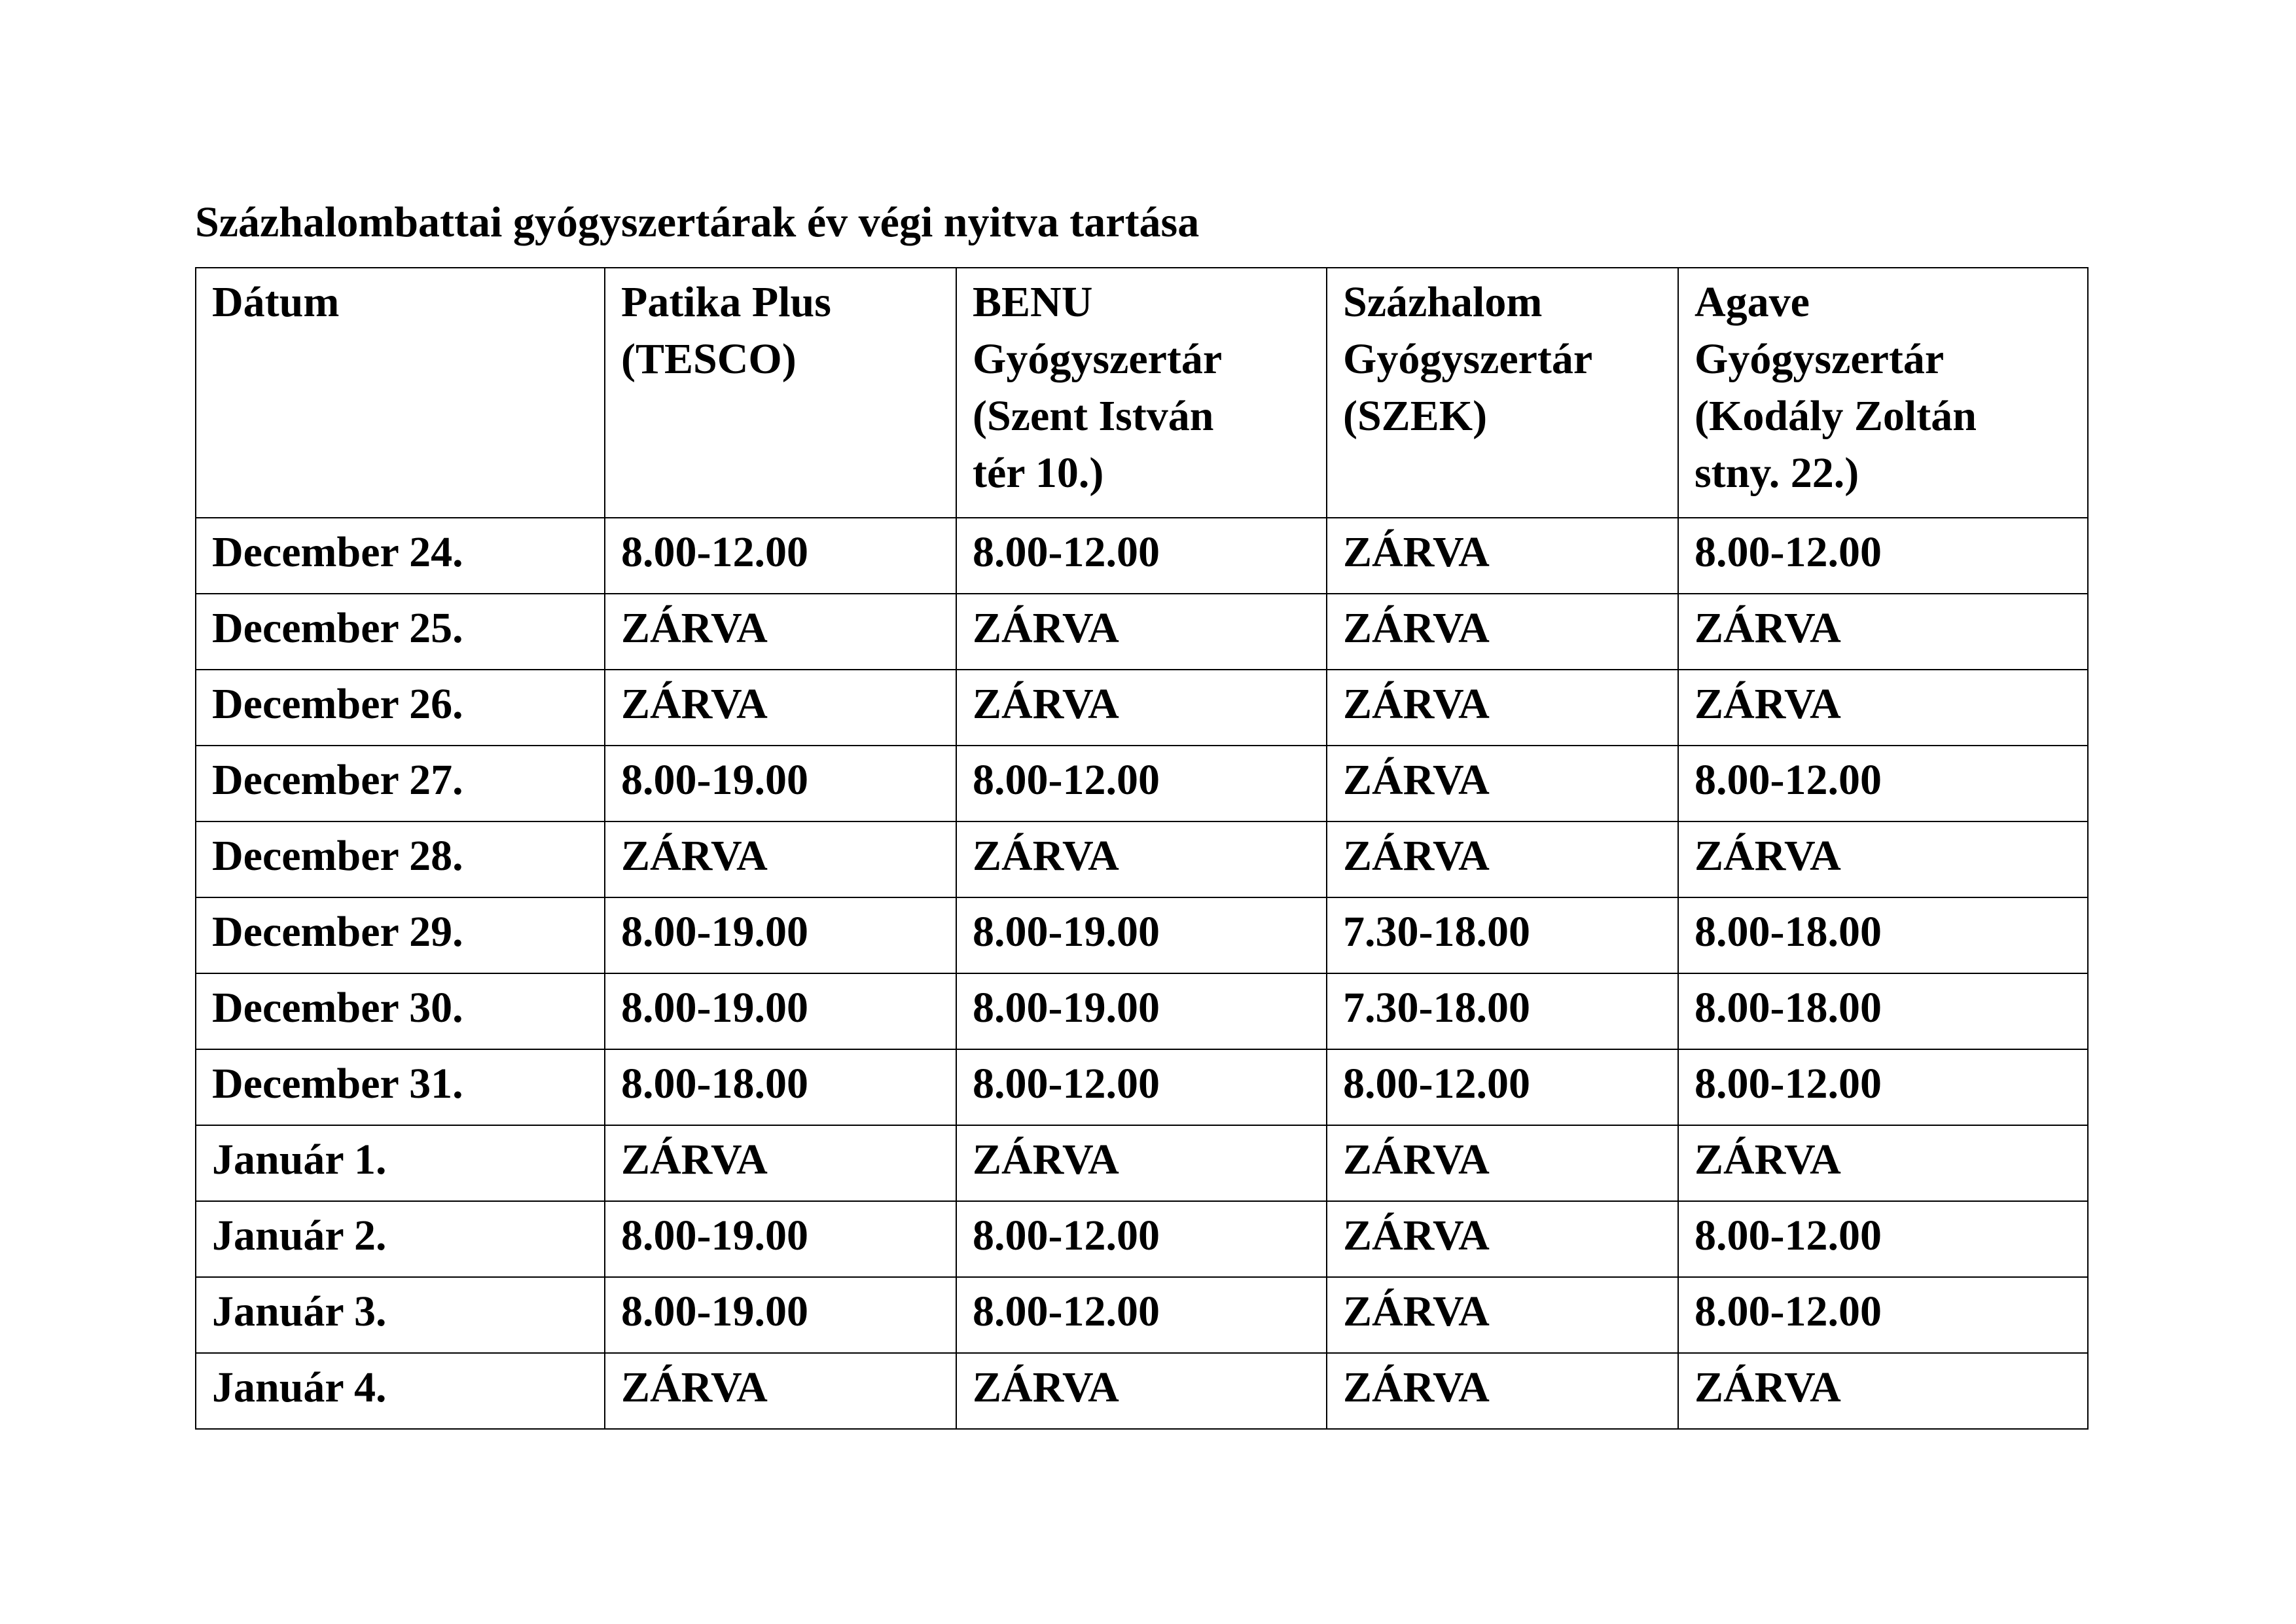 The image size is (2296, 1624). I want to click on header-line: Dátum, so click(276, 302).